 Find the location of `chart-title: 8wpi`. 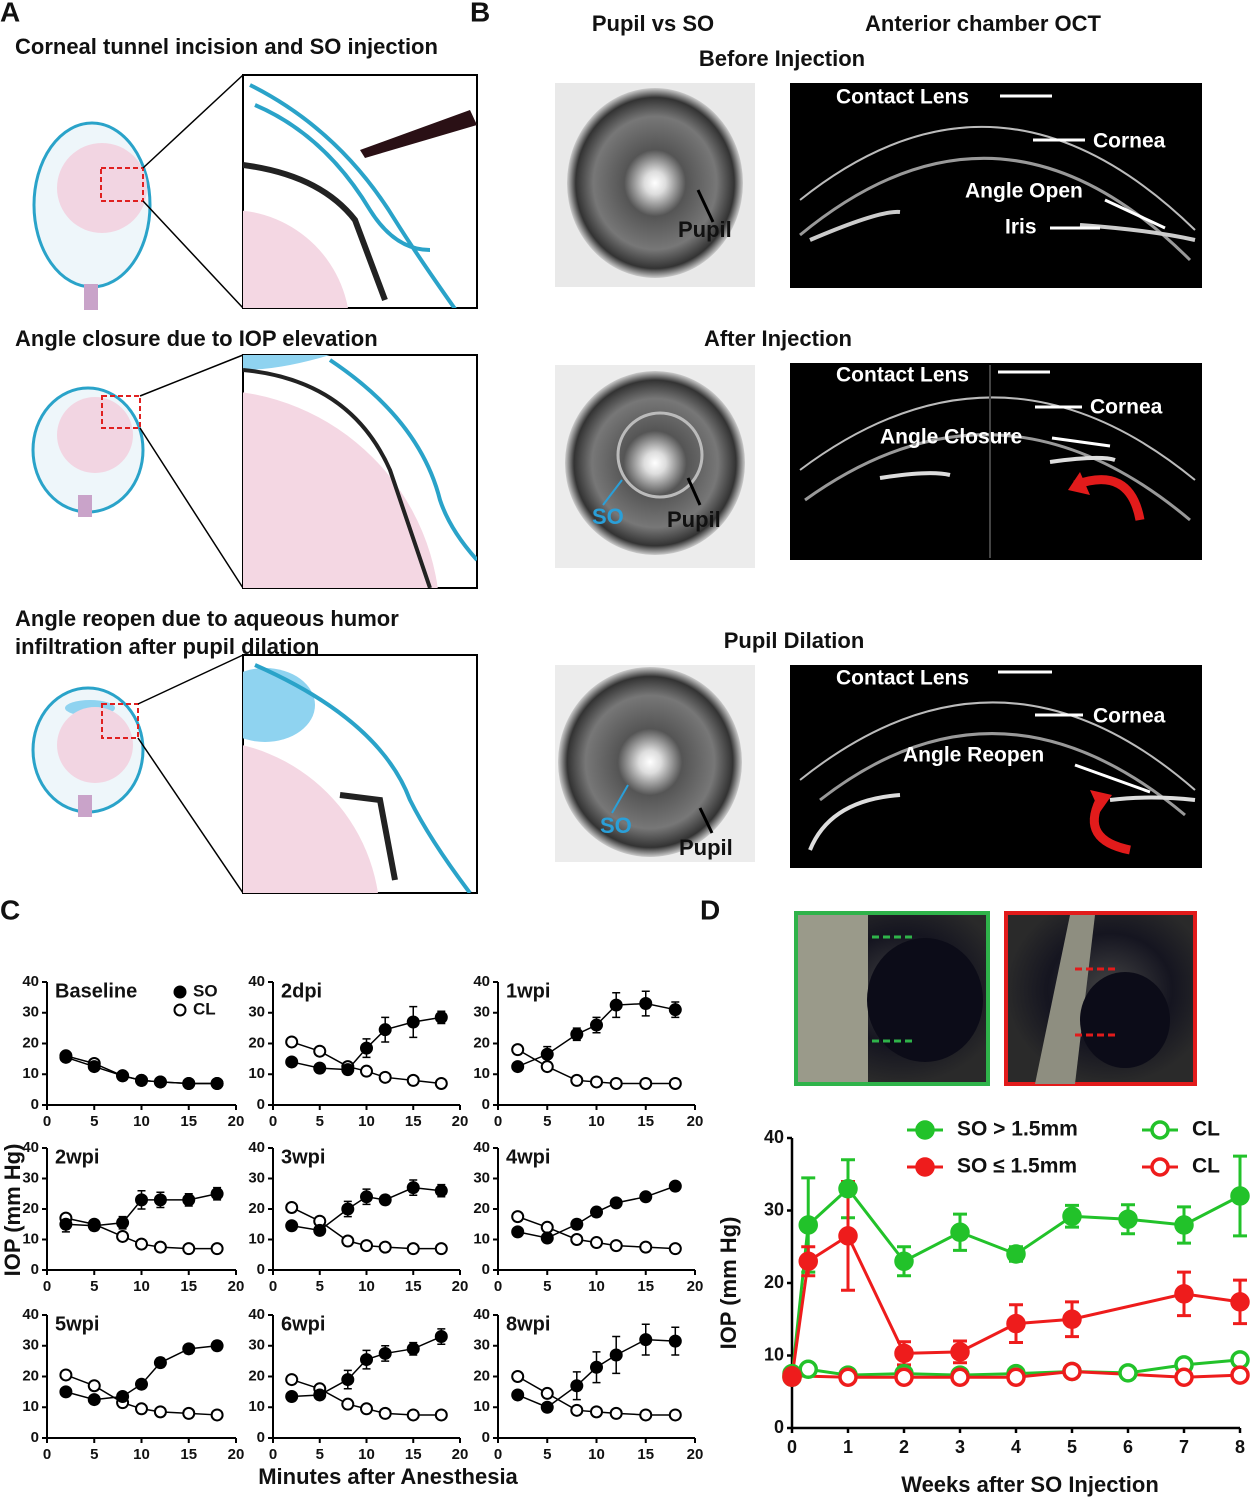

chart-title: 8wpi is located at coordinates (528, 1324).